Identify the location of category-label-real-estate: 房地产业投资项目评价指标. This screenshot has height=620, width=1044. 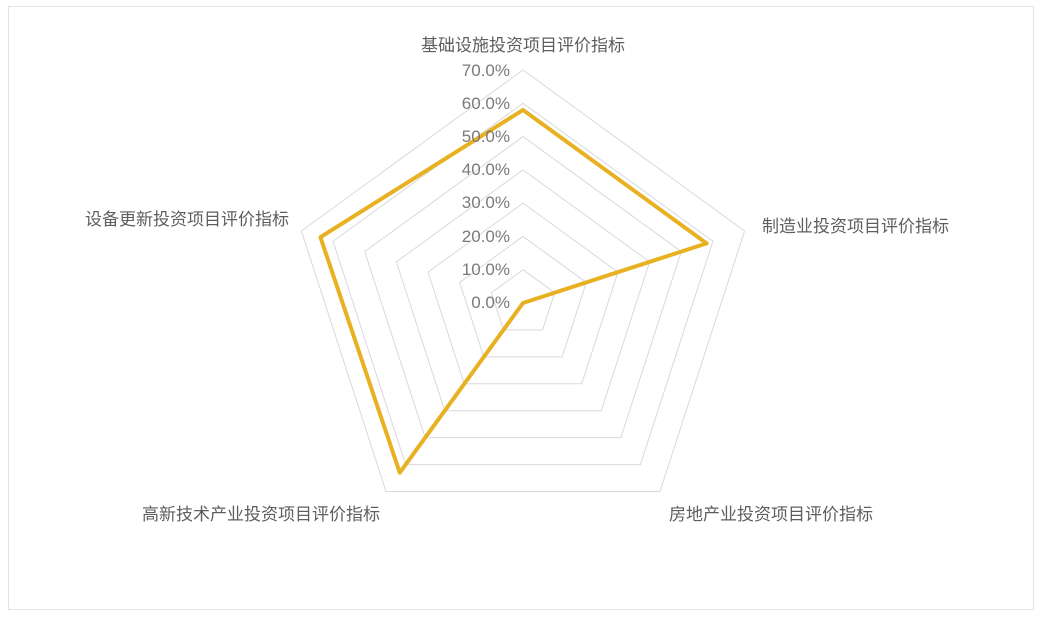
(771, 514).